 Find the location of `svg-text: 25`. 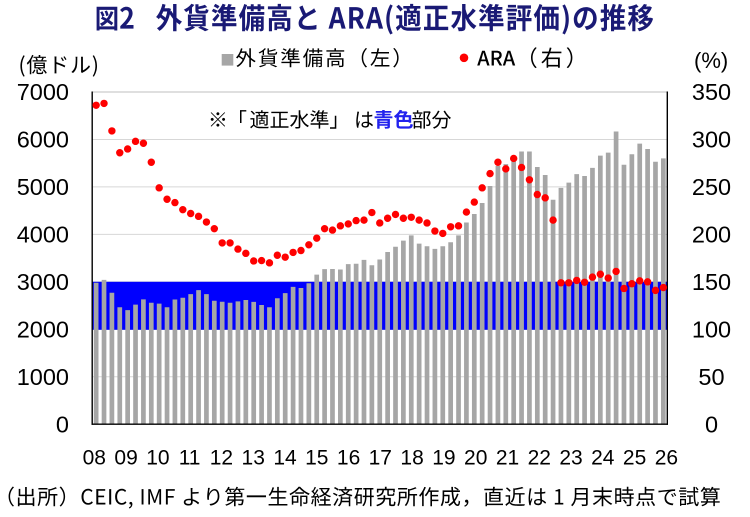

svg-text: 25 is located at coordinates (634, 458).